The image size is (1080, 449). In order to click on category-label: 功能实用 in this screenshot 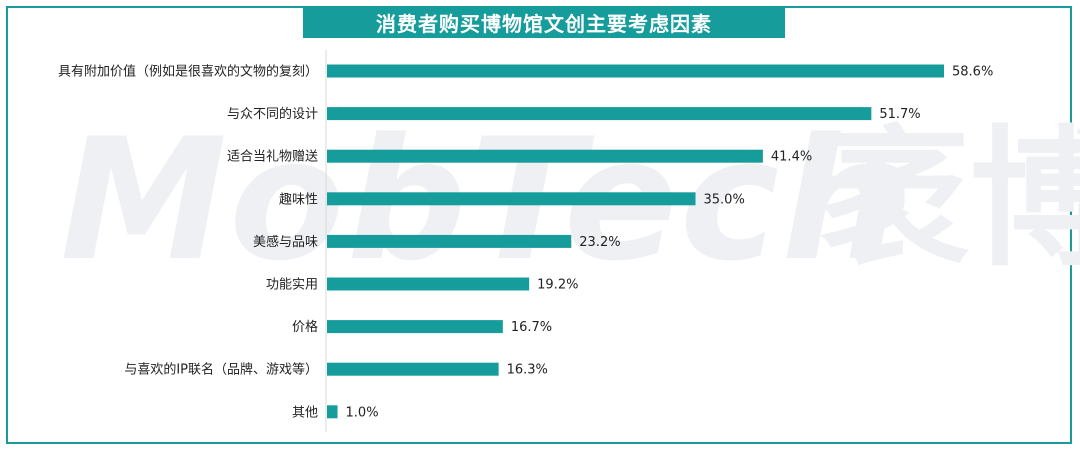, I will do `click(292, 285)`.